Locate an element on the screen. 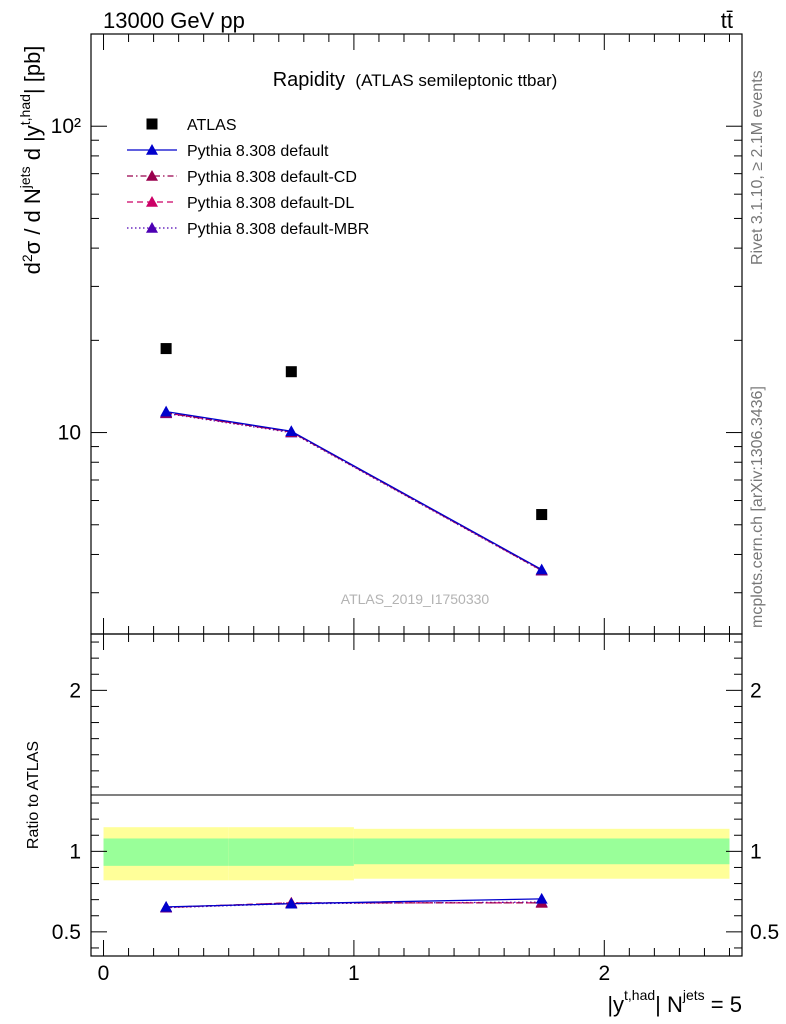 The height and width of the screenshot is (1024, 786). watermark: ATLAS_2019_I1750330 is located at coordinates (415, 599).